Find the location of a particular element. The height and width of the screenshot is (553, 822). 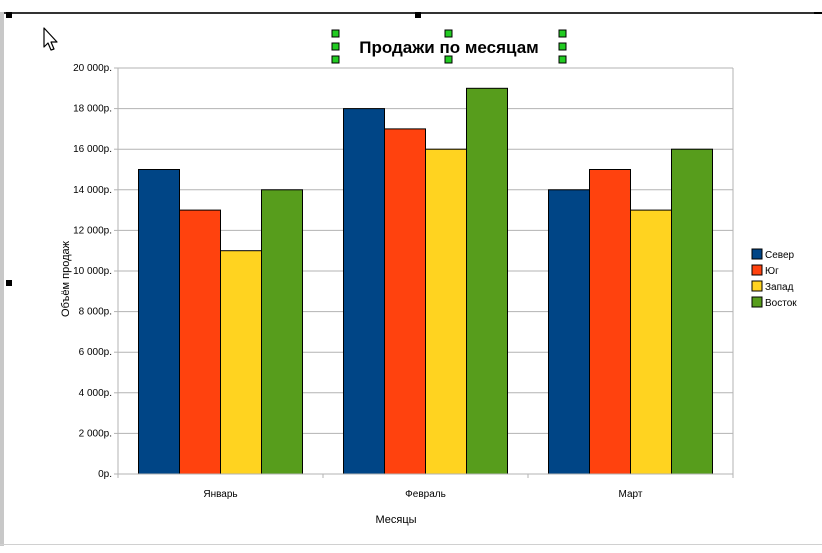

y-tick-label: 14 000р. is located at coordinates (92, 190).